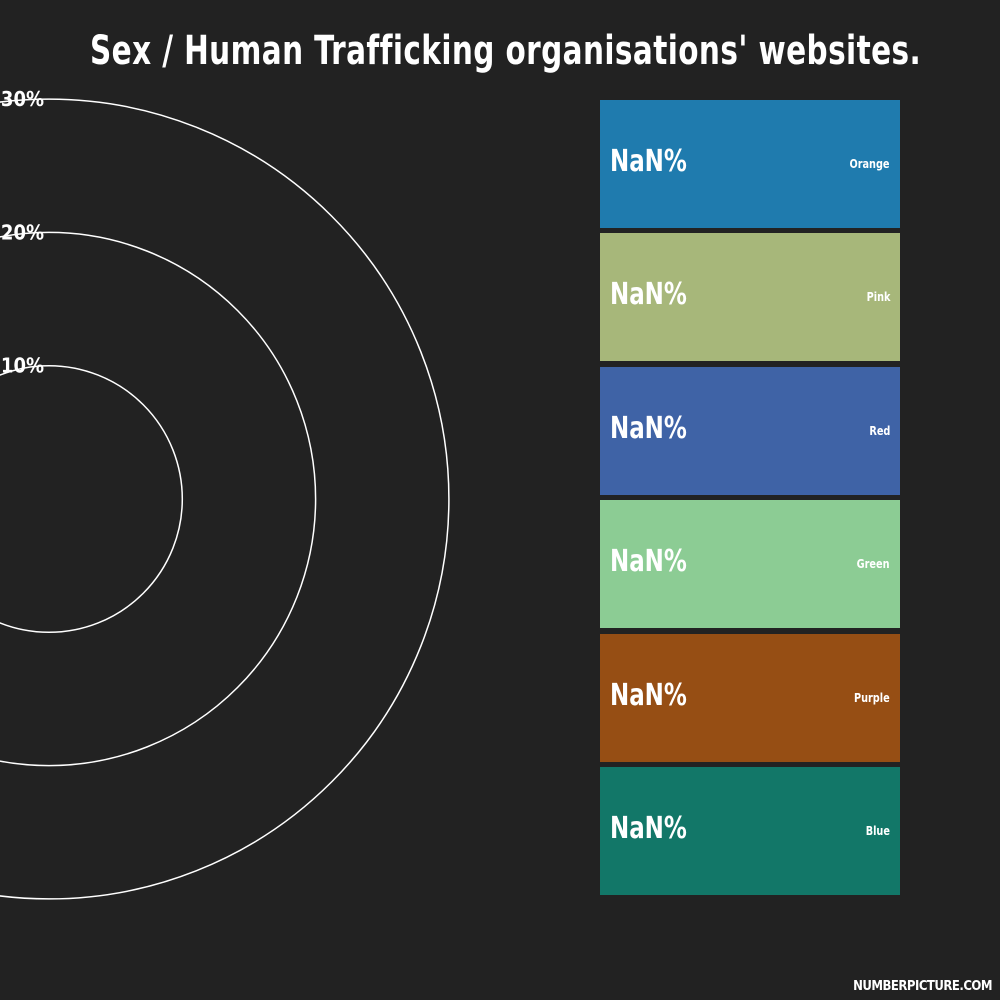 The height and width of the screenshot is (1000, 1000). Describe the element at coordinates (869, 164) in the screenshot. I see `legend-label: Orange` at that location.